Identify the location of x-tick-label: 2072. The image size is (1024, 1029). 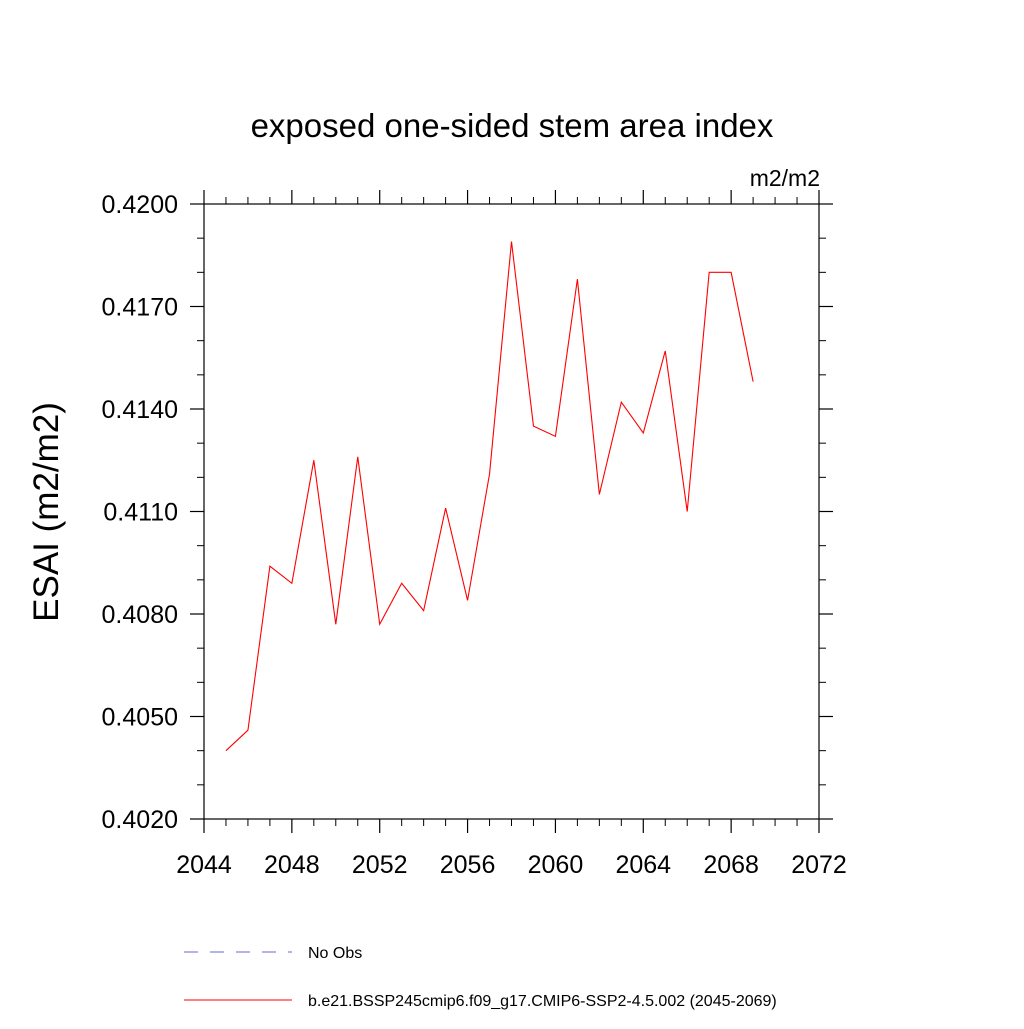
(819, 865).